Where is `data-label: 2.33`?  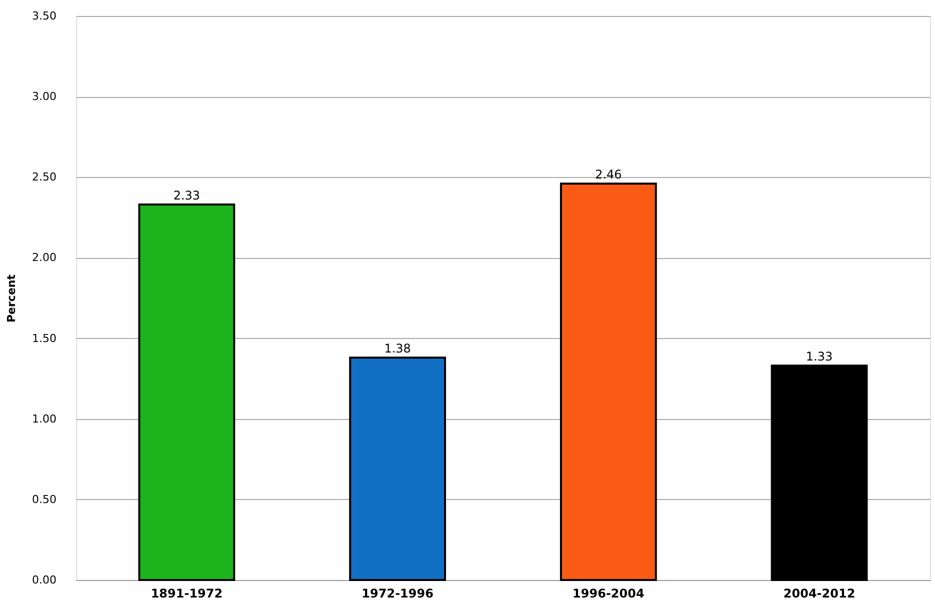
data-label: 2.33 is located at coordinates (186, 195).